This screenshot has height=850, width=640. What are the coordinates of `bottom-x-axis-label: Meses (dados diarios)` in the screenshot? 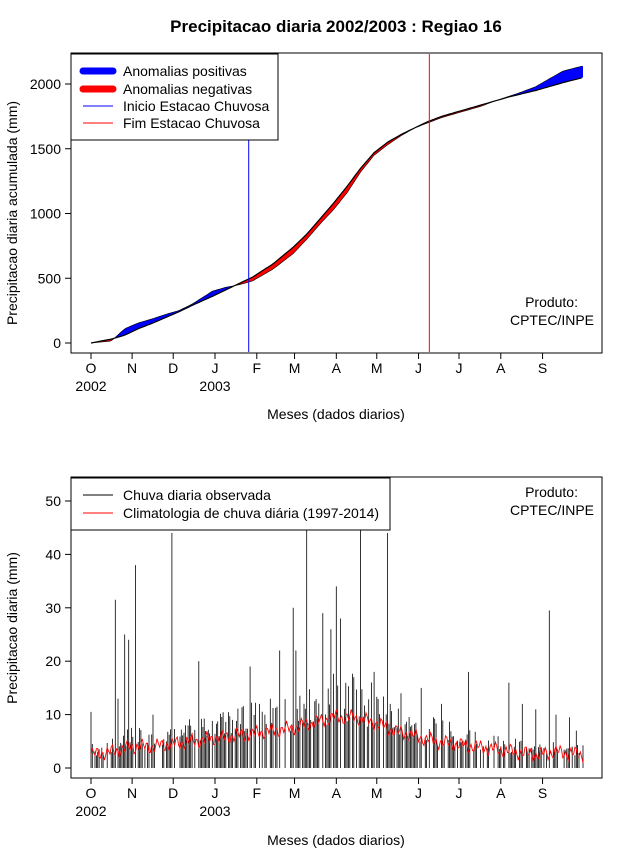 It's located at (336, 840).